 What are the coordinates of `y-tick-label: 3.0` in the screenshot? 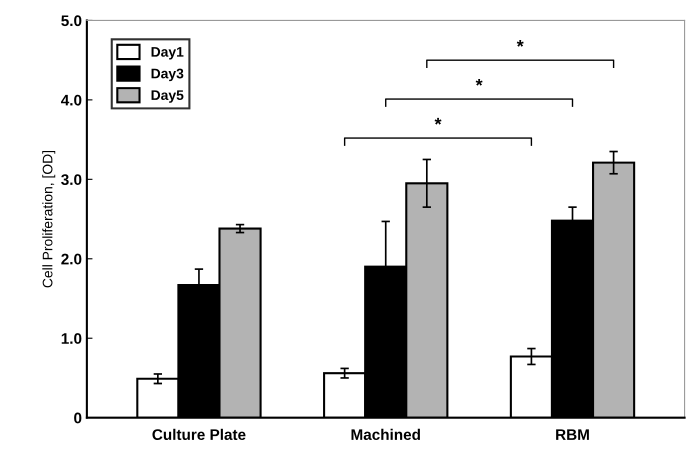 It's located at (71, 180).